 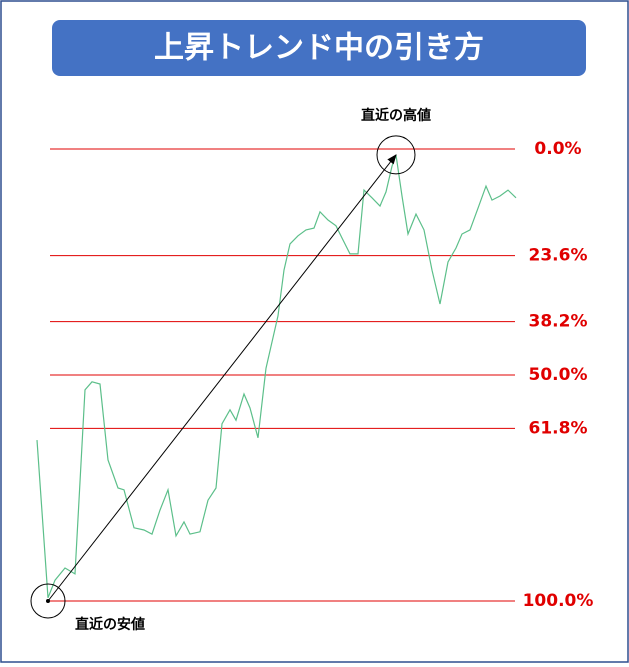 I want to click on level-label: 23.6%, so click(x=558, y=256).